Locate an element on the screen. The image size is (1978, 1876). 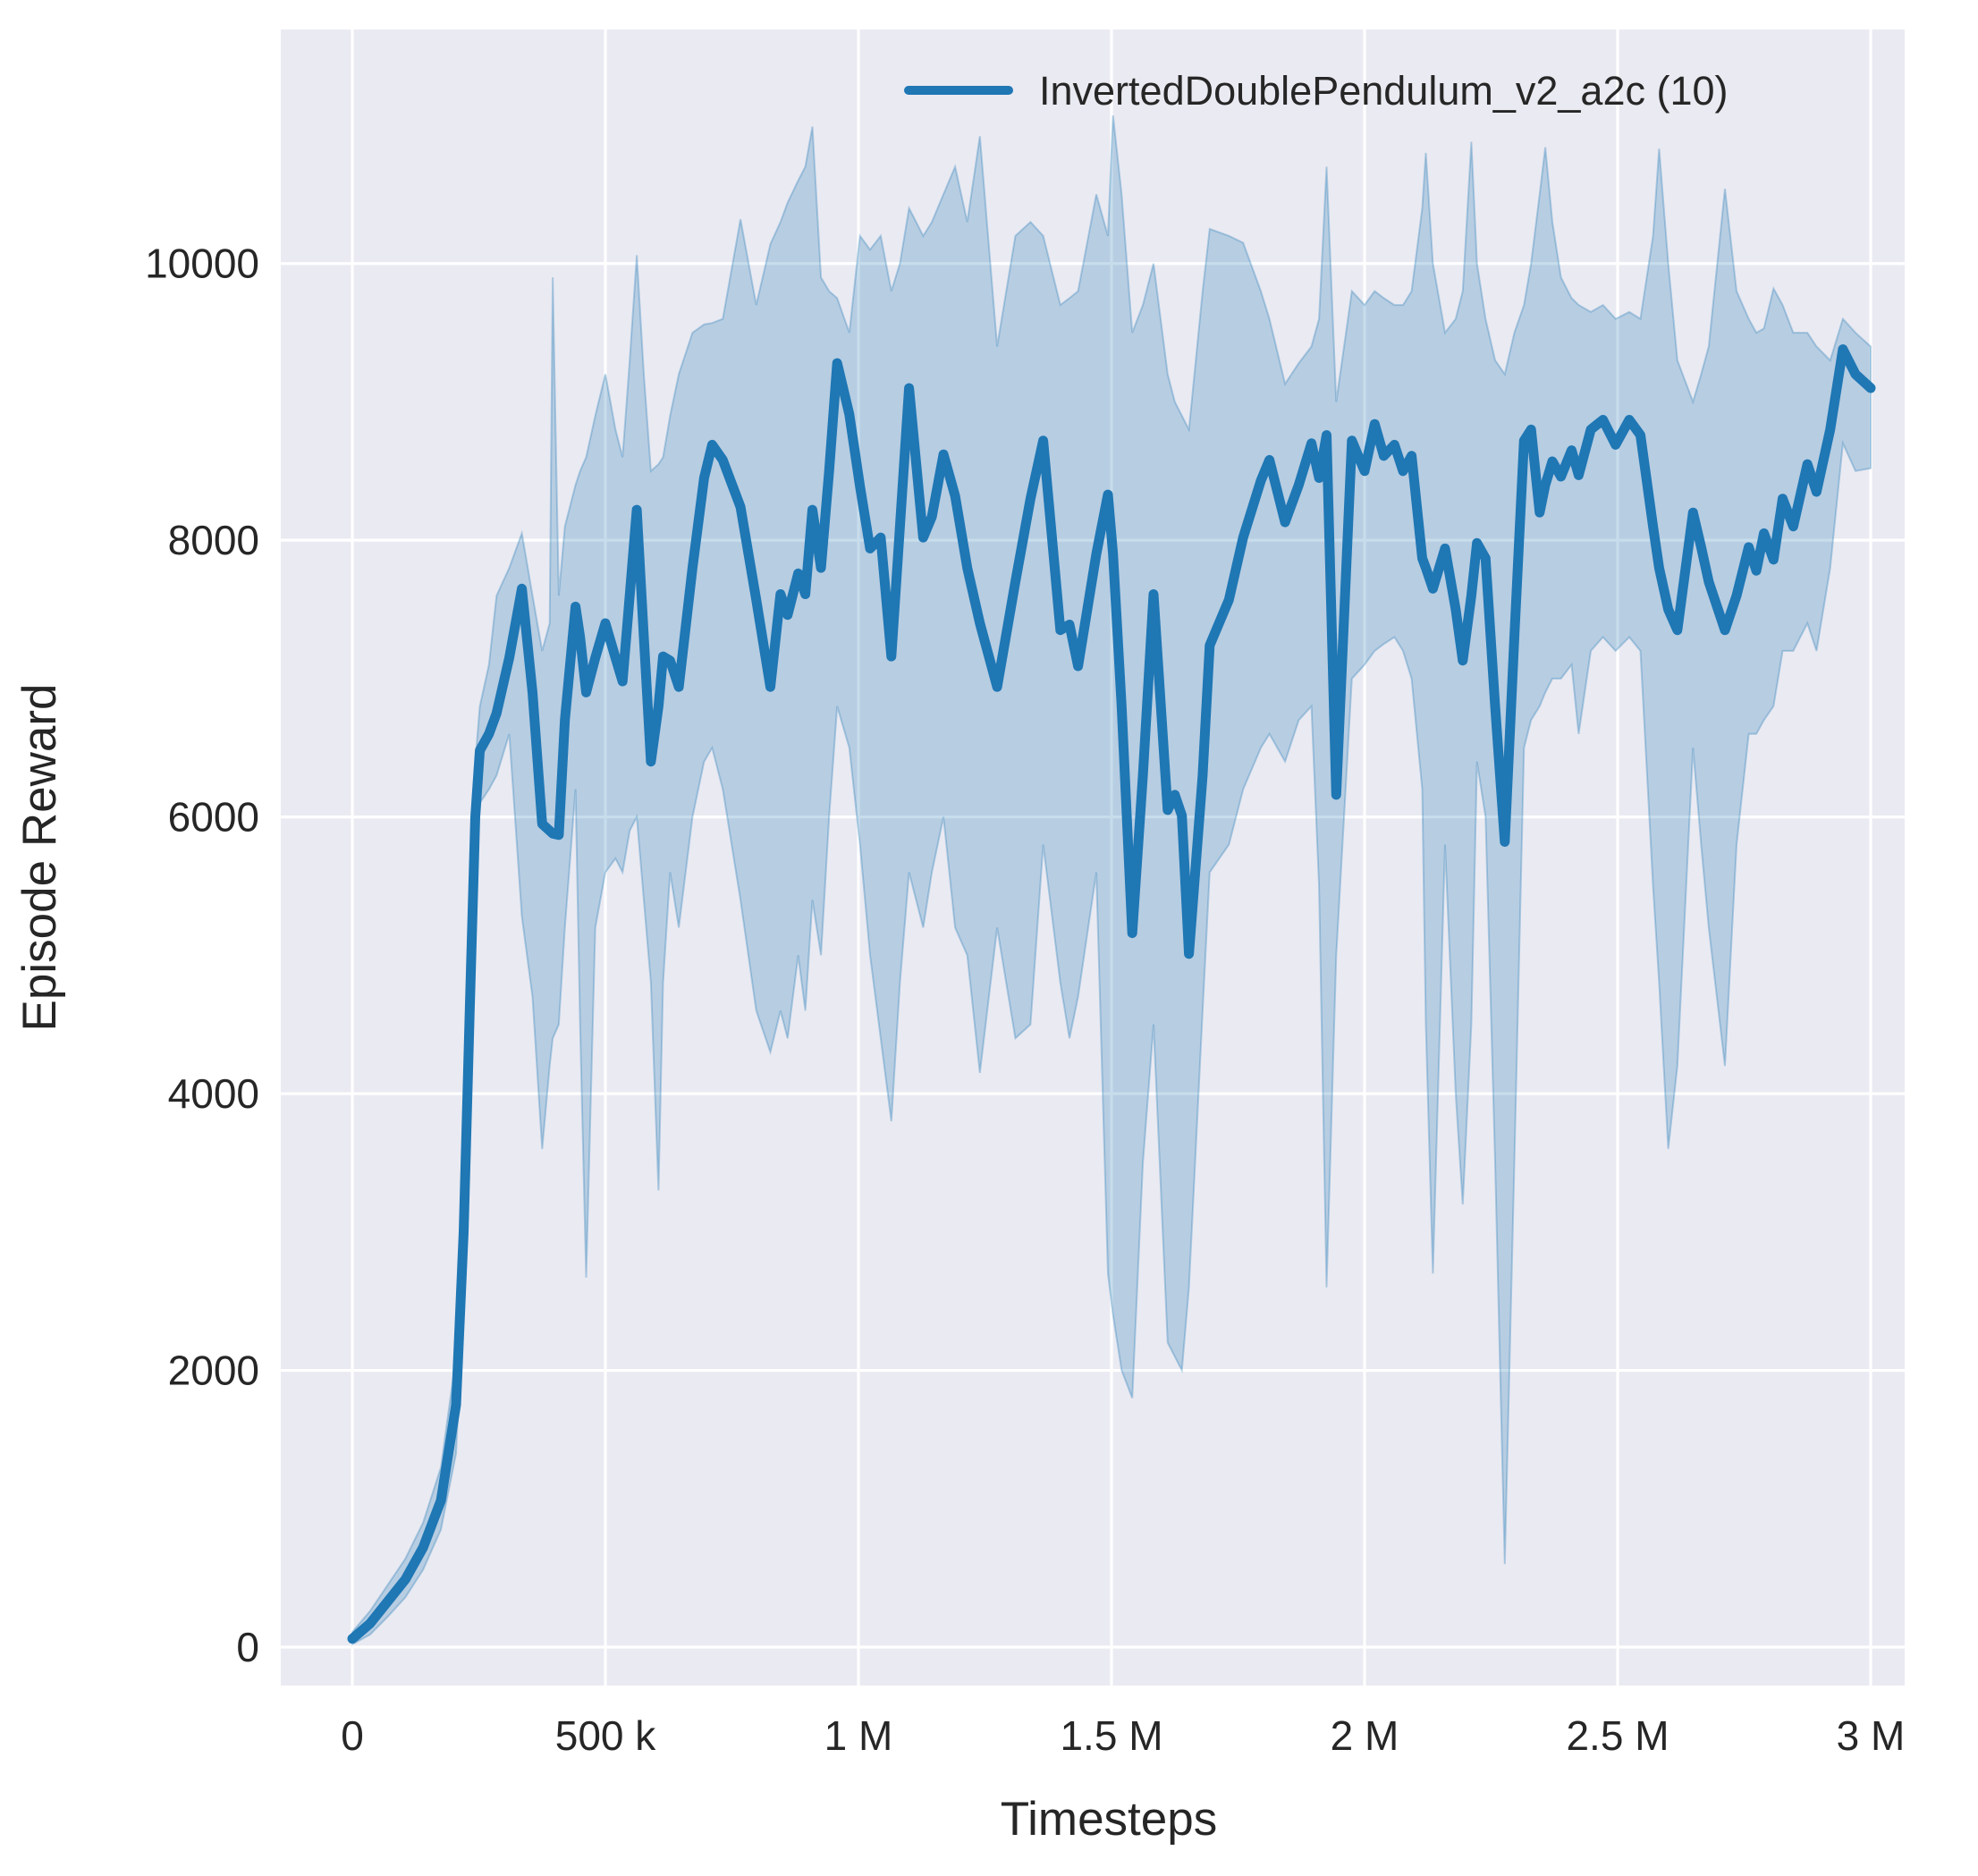
x-tick-label: 0 is located at coordinates (352, 1735).